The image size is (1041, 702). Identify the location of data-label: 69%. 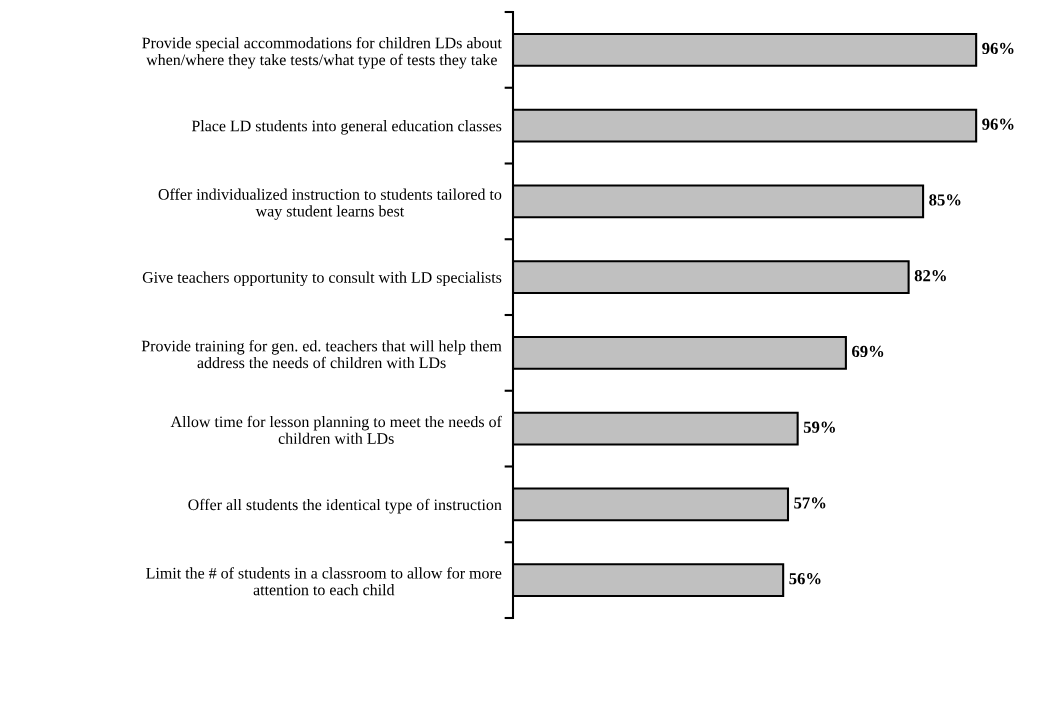
(868, 351).